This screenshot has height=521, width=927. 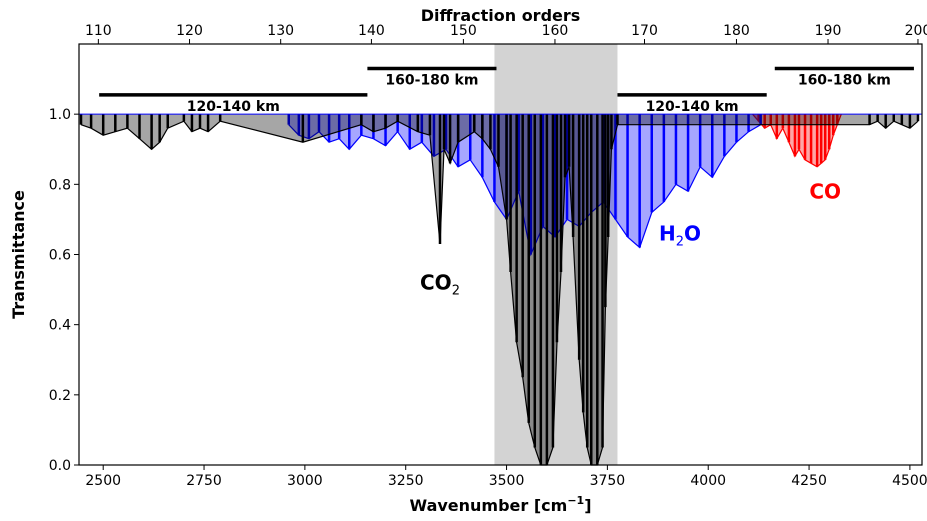 I want to click on series-0-group, so click(x=797, y=140).